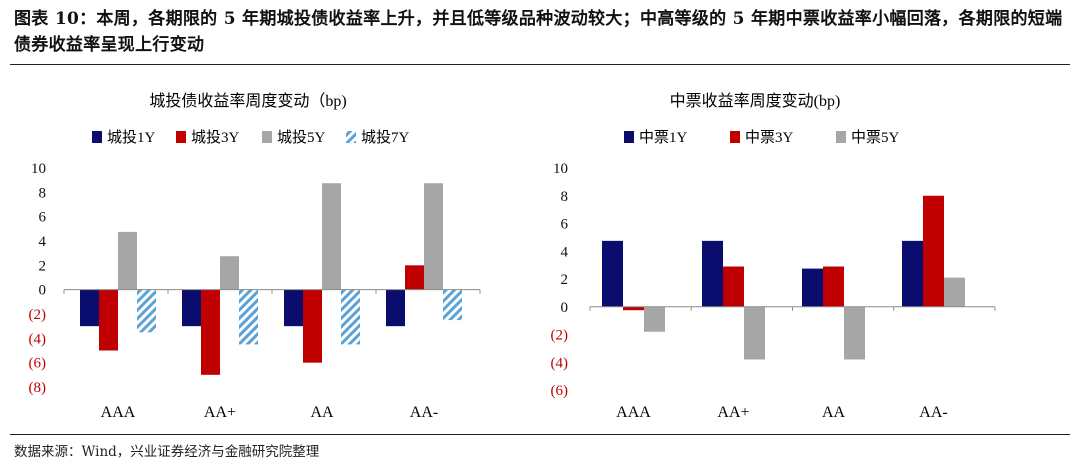 The width and height of the screenshot is (1080, 467). What do you see at coordinates (769, 137) in the screenshot?
I see `legend-label: 中票3Y` at bounding box center [769, 137].